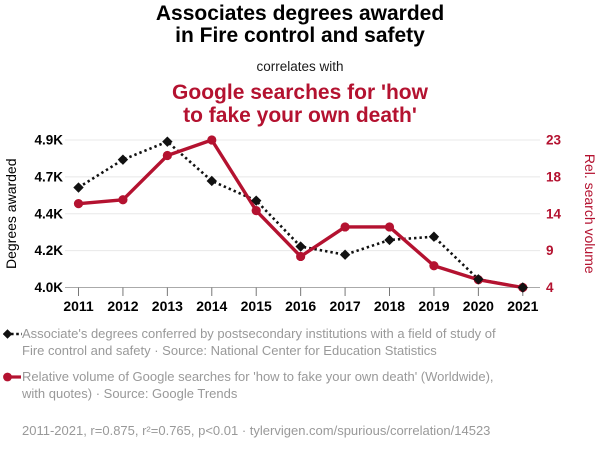 The image size is (600, 452). What do you see at coordinates (300, 13) in the screenshot?
I see `title-line-1: Associates degrees awarded` at bounding box center [300, 13].